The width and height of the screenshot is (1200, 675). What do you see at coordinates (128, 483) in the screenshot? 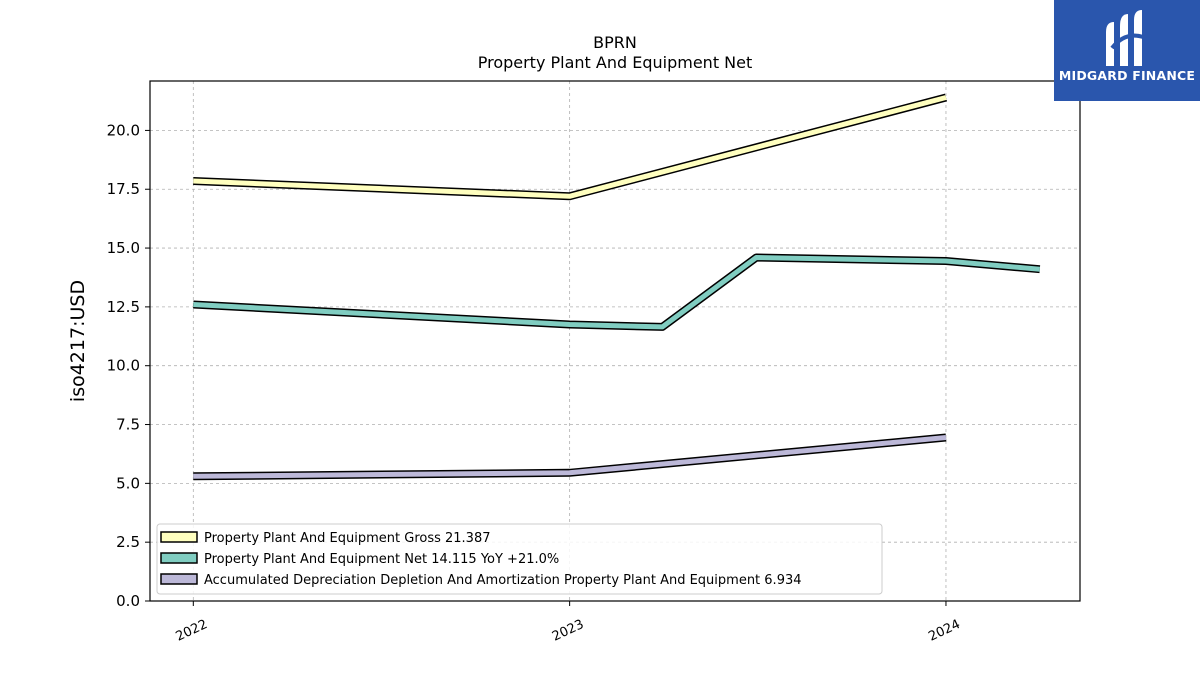
I see `y-tick-label: 5.0` at bounding box center [128, 483].